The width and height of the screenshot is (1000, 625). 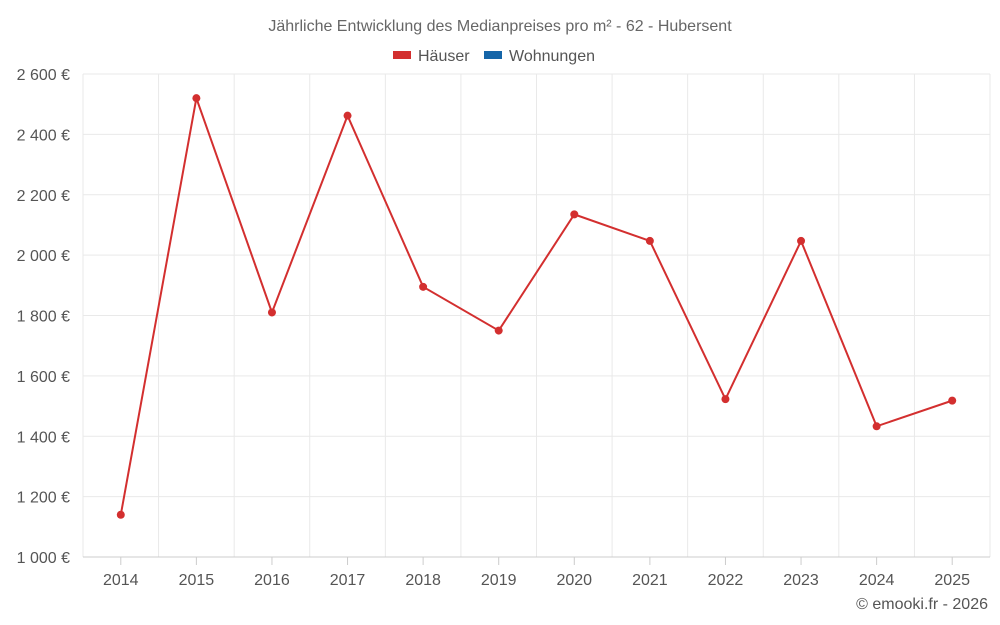 What do you see at coordinates (649, 240) in the screenshot?
I see `data-point-haeuser-2021` at bounding box center [649, 240].